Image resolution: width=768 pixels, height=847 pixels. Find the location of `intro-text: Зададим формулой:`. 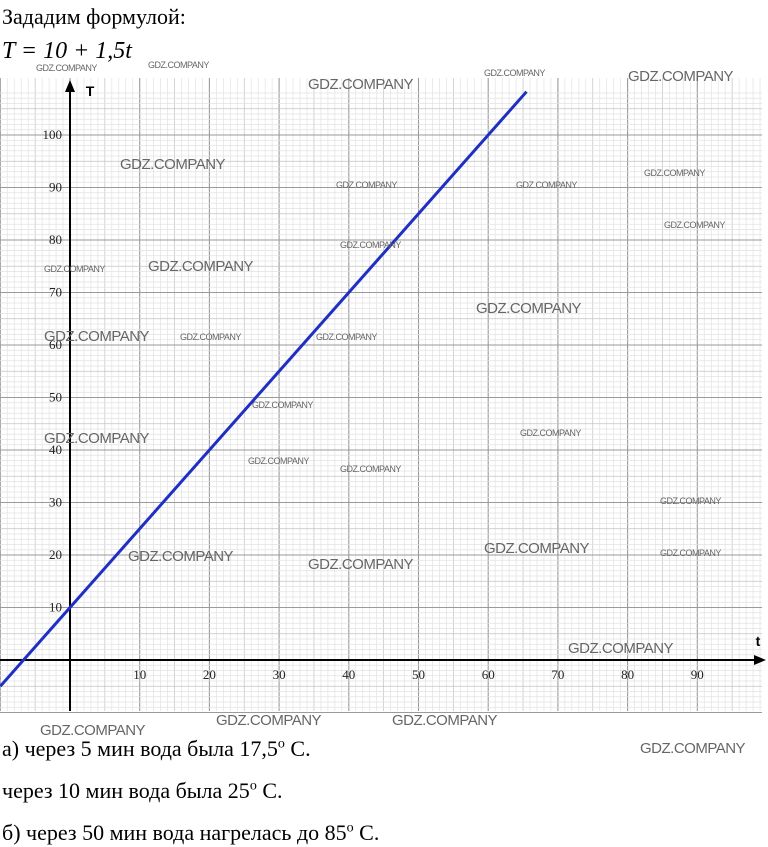

intro-text: Зададим формулой: is located at coordinates (94, 16).